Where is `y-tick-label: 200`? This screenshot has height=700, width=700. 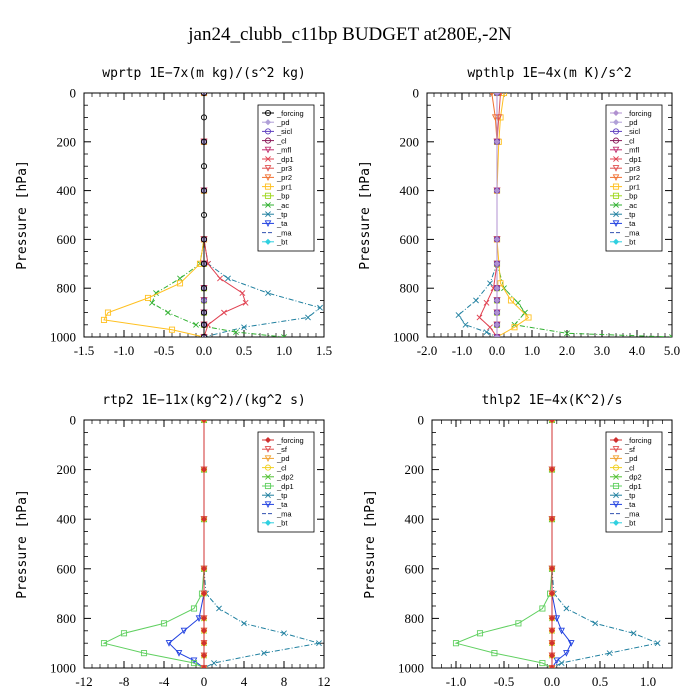
y-tick-label: 200 is located at coordinates (410, 141).